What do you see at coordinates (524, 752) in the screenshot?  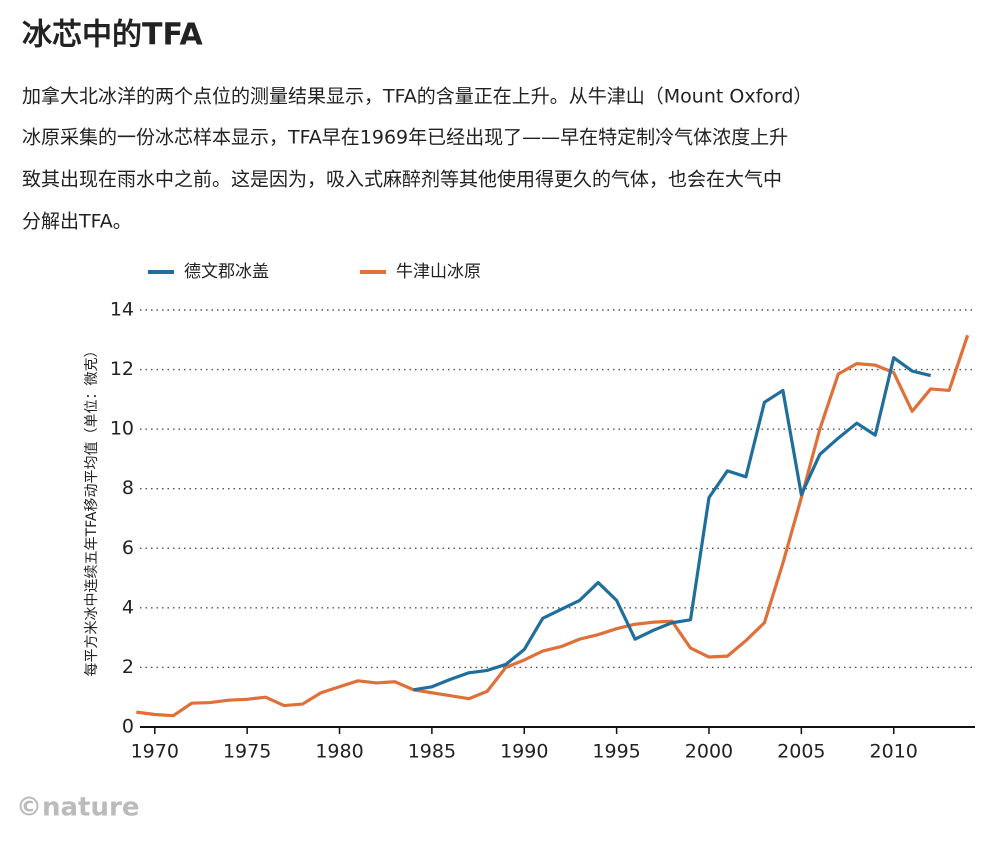 I see `x-tick-label: 1990` at bounding box center [524, 752].